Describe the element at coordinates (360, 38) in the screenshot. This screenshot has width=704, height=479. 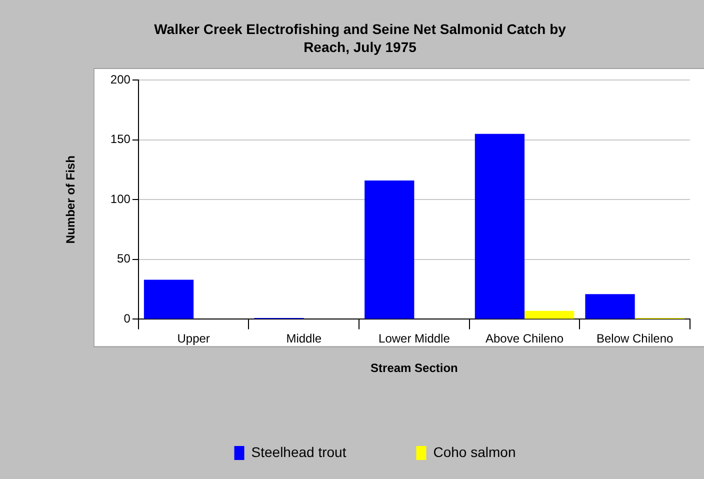
I see `chart-title: Walker Creek Electrofishing and Seine Net Salmonid Catch by Reach, July 1975` at that location.